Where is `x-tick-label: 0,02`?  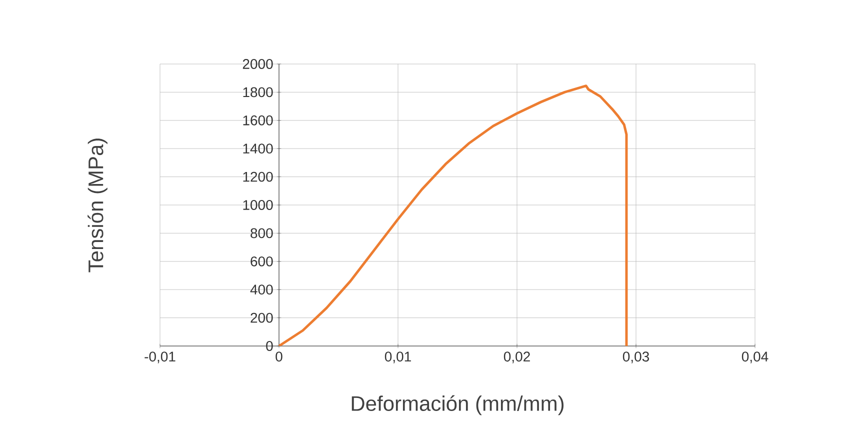
x-tick-label: 0,02 is located at coordinates (517, 358).